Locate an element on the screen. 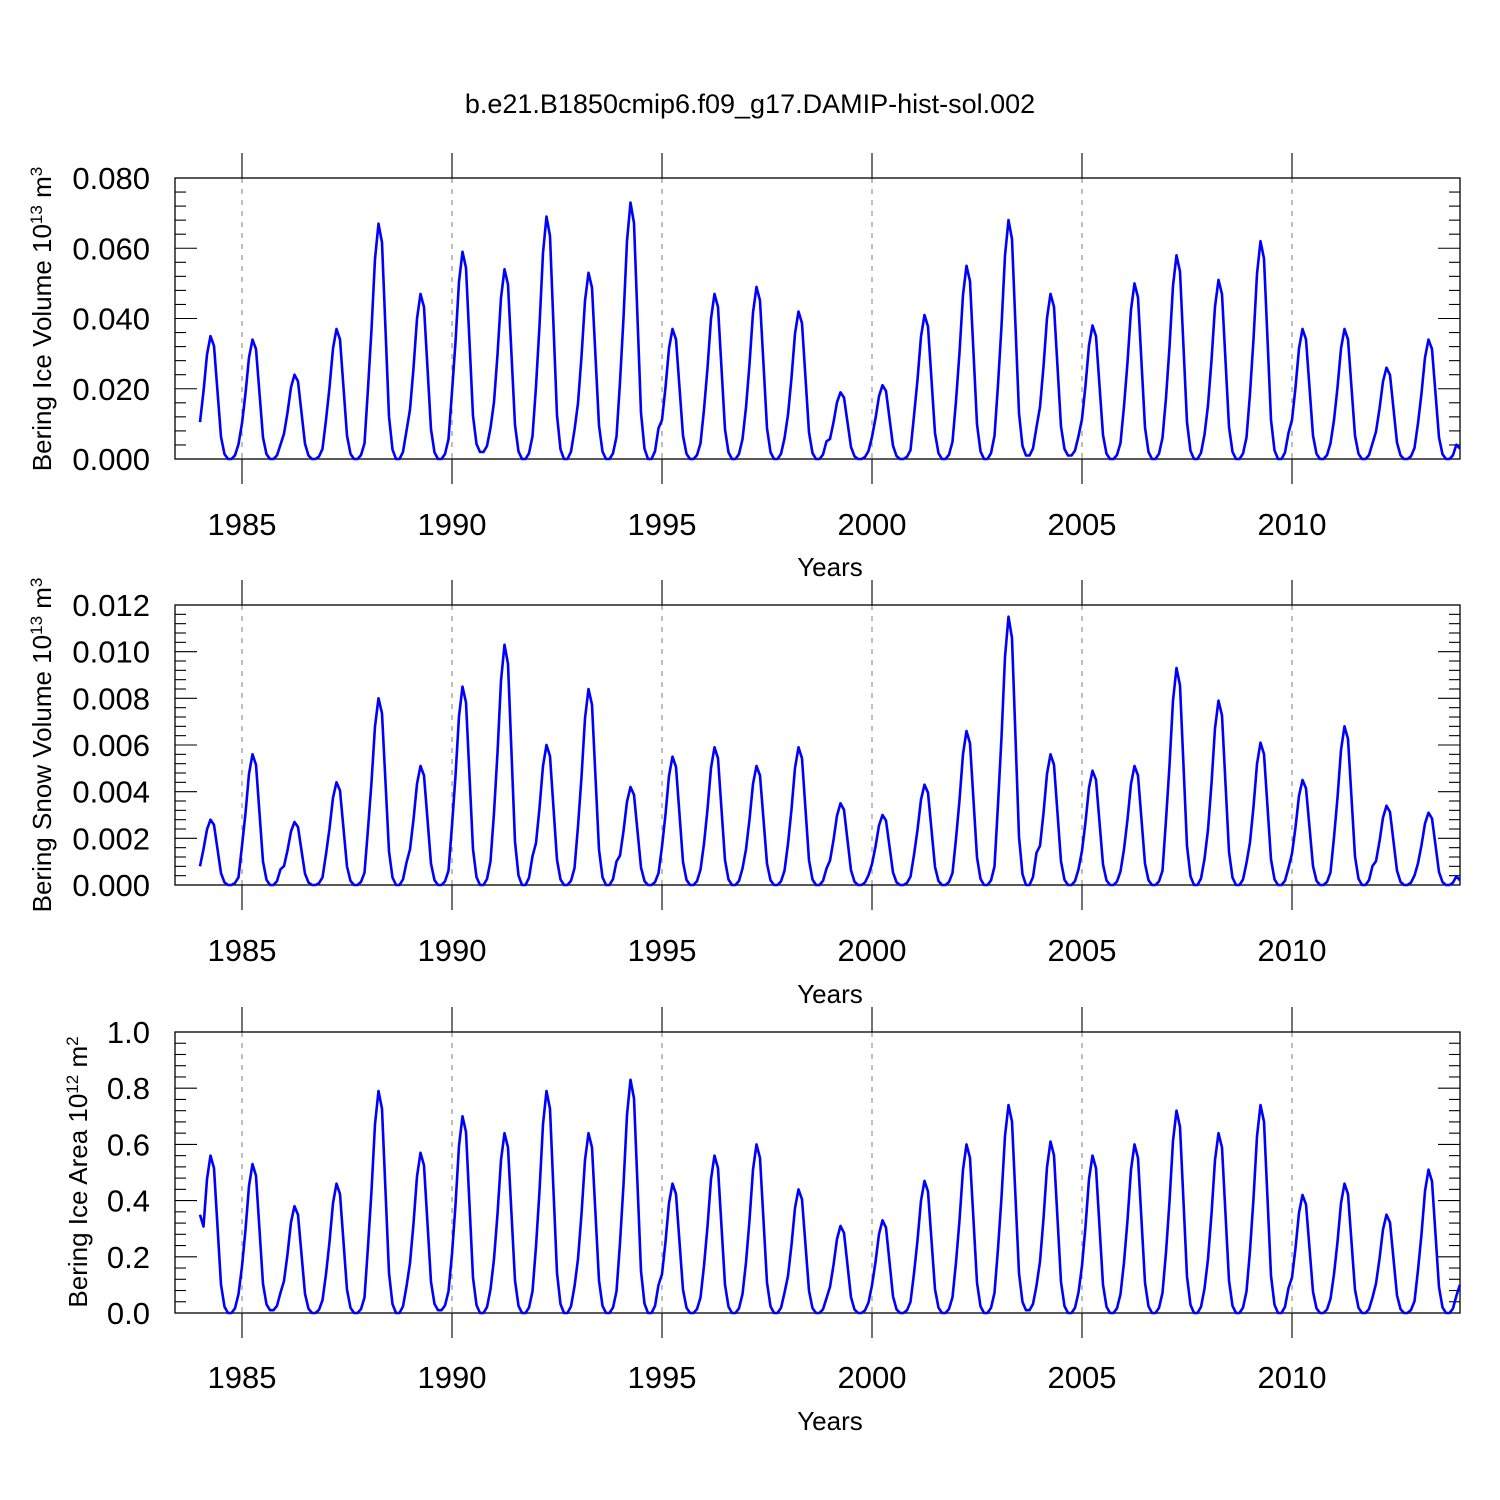  svg-text: Bering Ice Volume 1013 m3 is located at coordinates (42, 319).